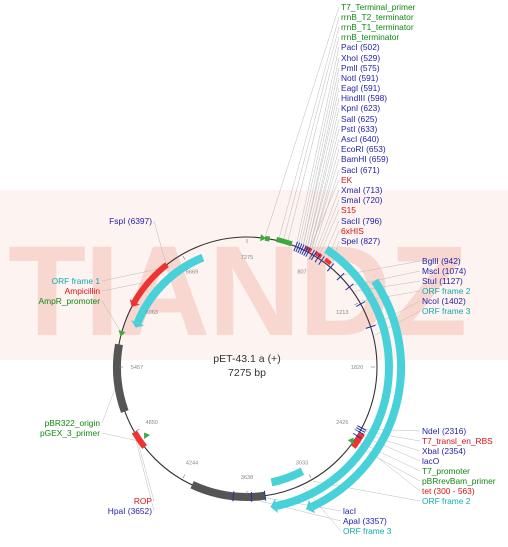 This screenshot has height=547, width=508. Describe the element at coordinates (360, 47) in the screenshot. I see `feature-label: PacI (502)` at that location.